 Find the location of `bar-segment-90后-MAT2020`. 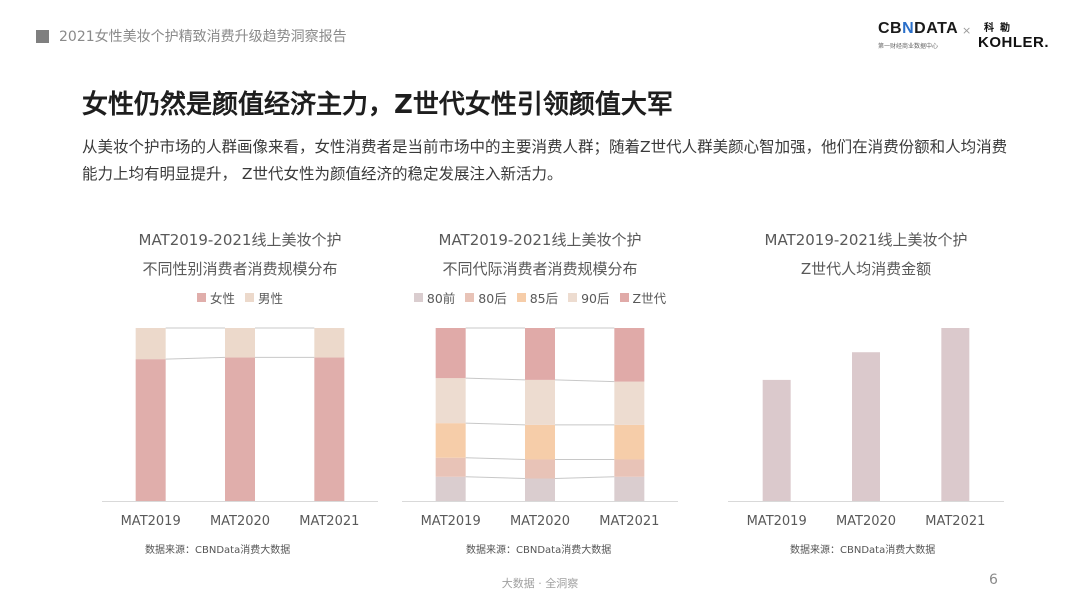

bar-segment-90后-MAT2020 is located at coordinates (540, 402).